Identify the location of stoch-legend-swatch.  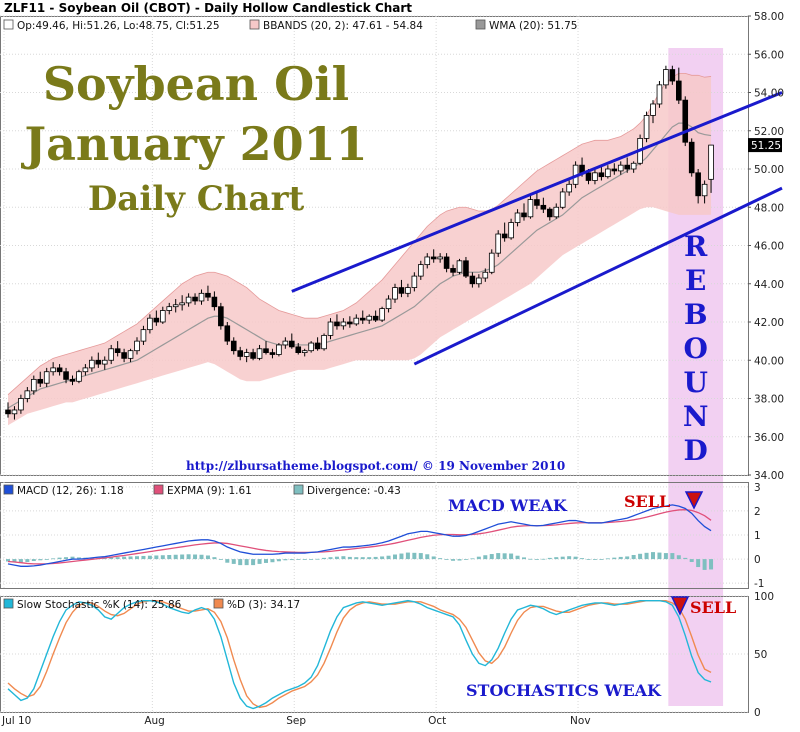
(218, 603).